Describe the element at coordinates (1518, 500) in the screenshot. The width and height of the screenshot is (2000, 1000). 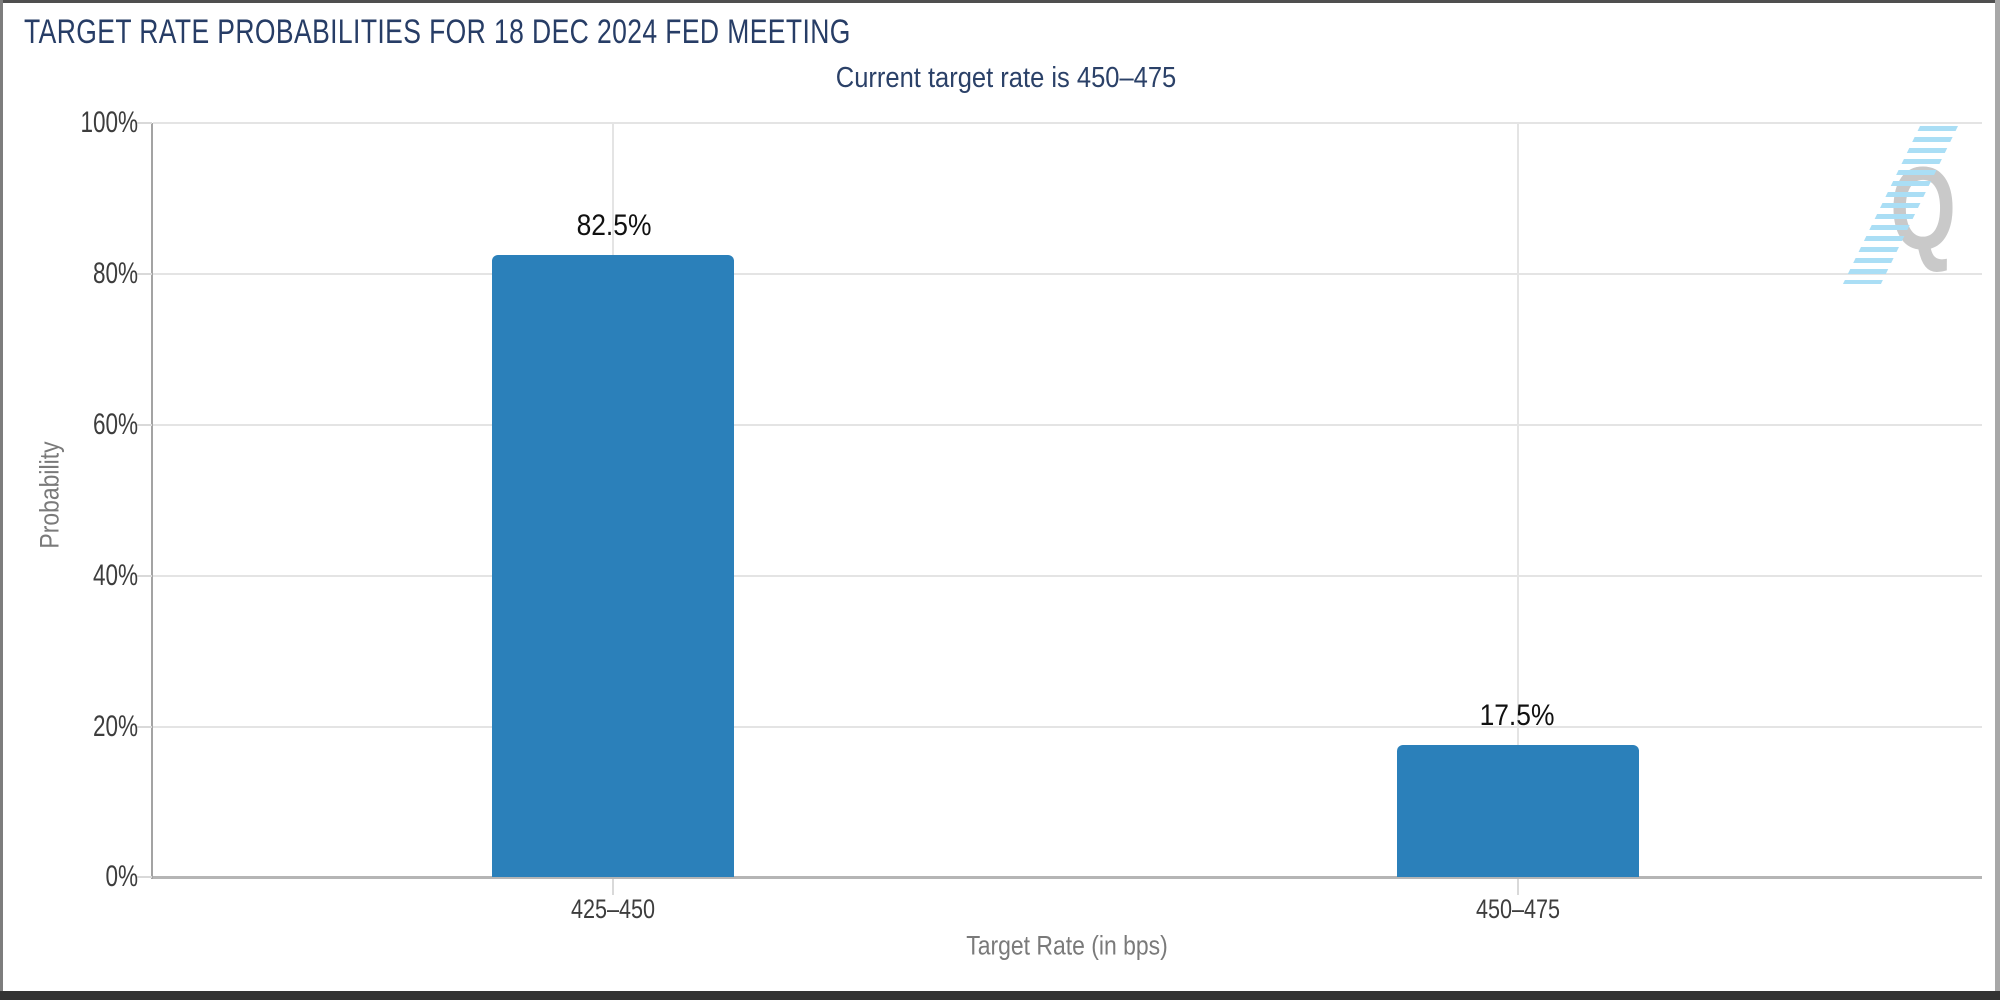
I see `gridline-vertical` at that location.